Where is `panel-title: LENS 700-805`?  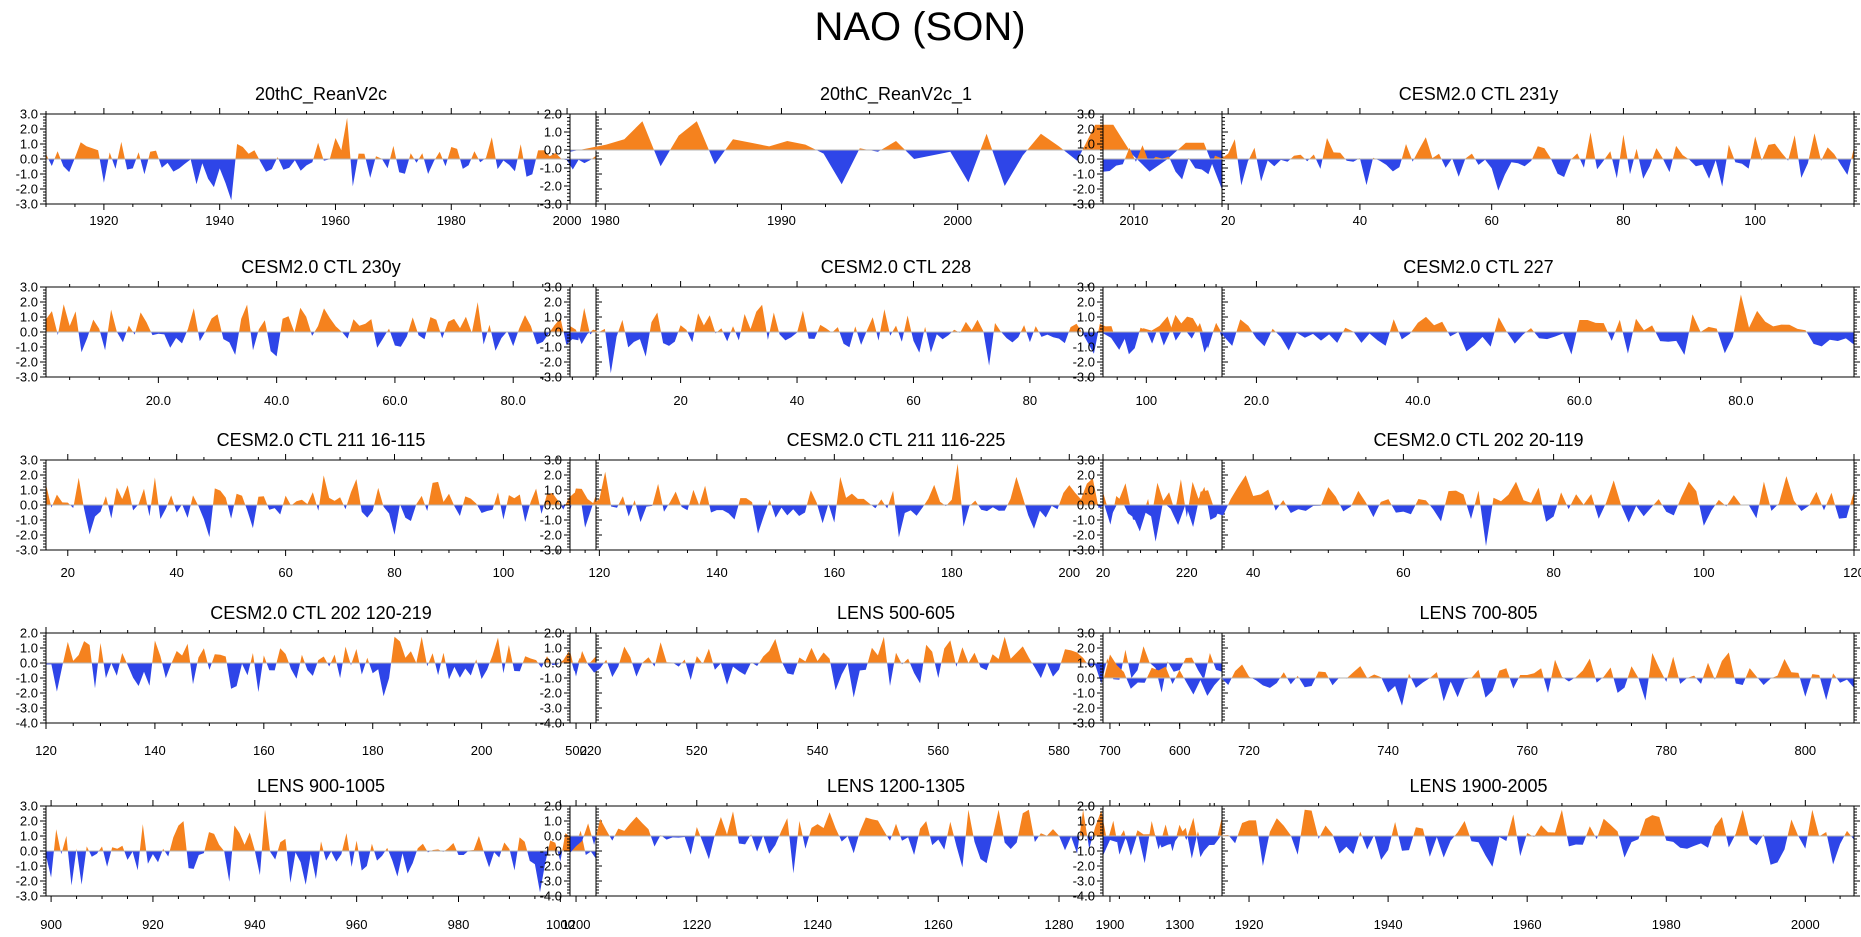
panel-title: LENS 700-805 is located at coordinates (1478, 613).